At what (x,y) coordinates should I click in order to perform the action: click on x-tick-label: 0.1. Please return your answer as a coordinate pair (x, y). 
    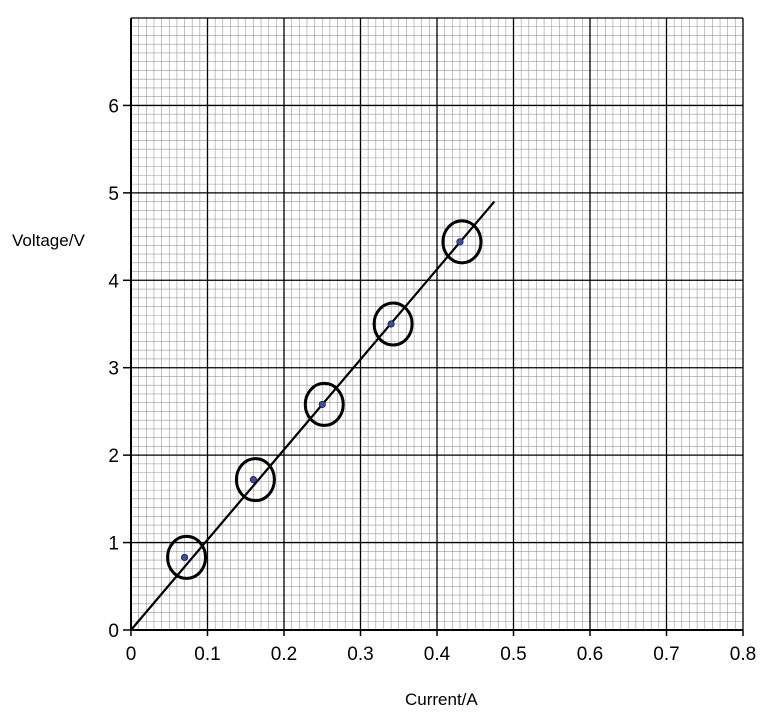
    Looking at the image, I should click on (207, 654).